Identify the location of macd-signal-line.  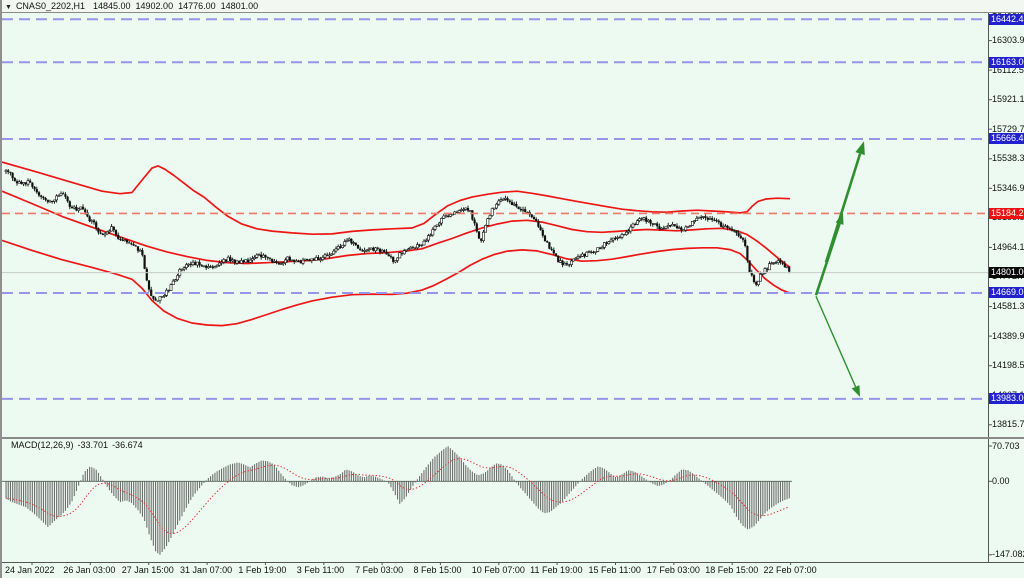
(397, 496).